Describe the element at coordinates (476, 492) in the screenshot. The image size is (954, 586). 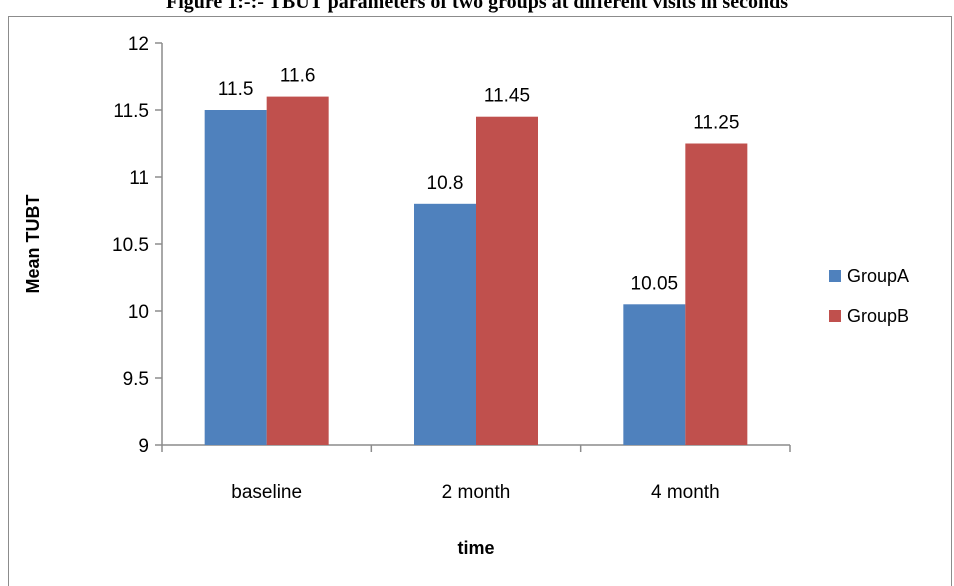
I see `x-tick-label: 2 month` at that location.